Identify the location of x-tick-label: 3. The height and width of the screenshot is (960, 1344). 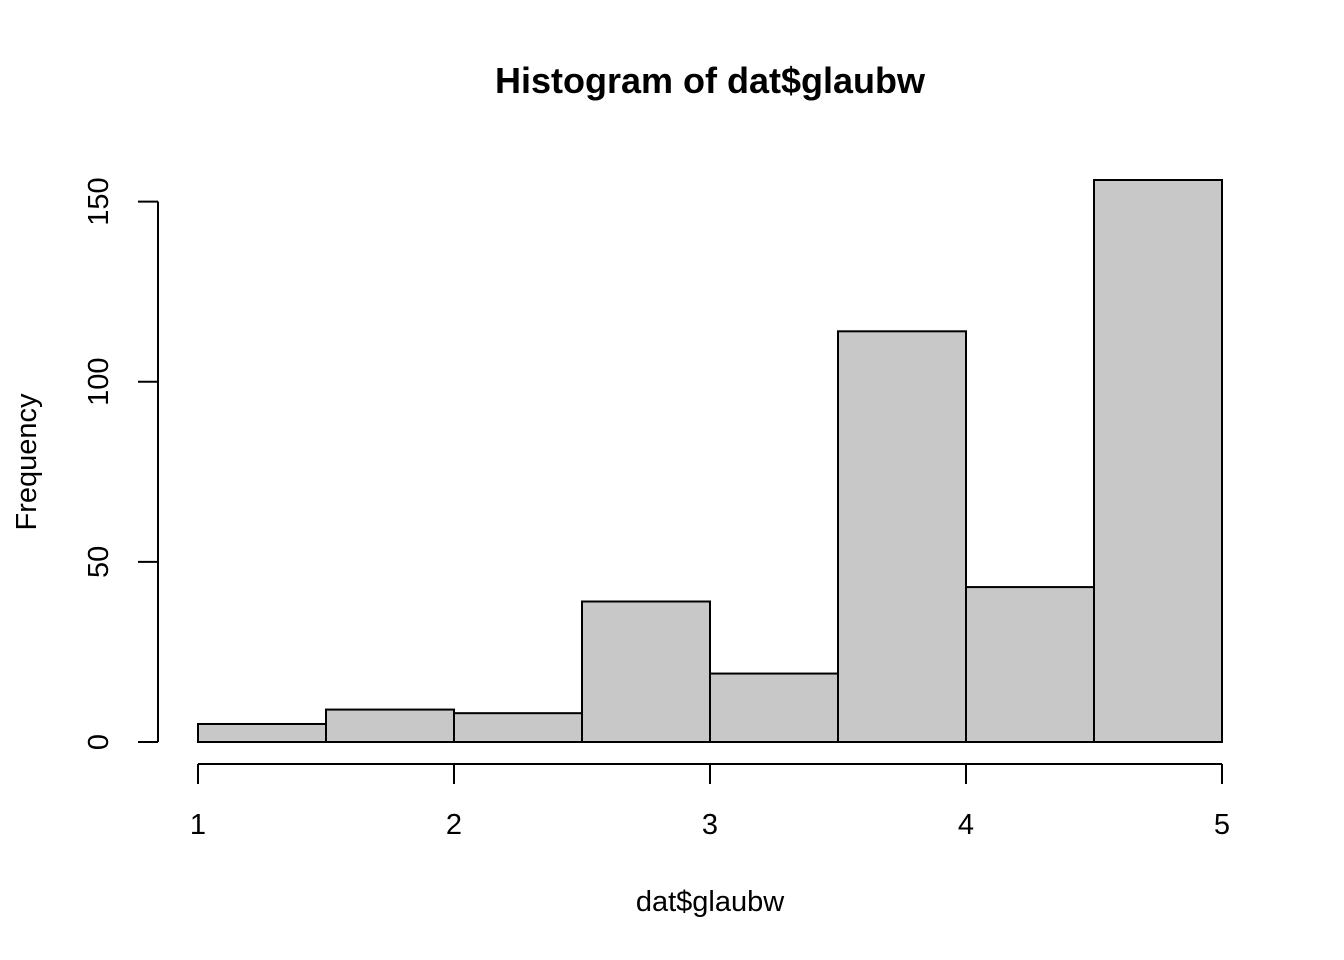
(710, 825).